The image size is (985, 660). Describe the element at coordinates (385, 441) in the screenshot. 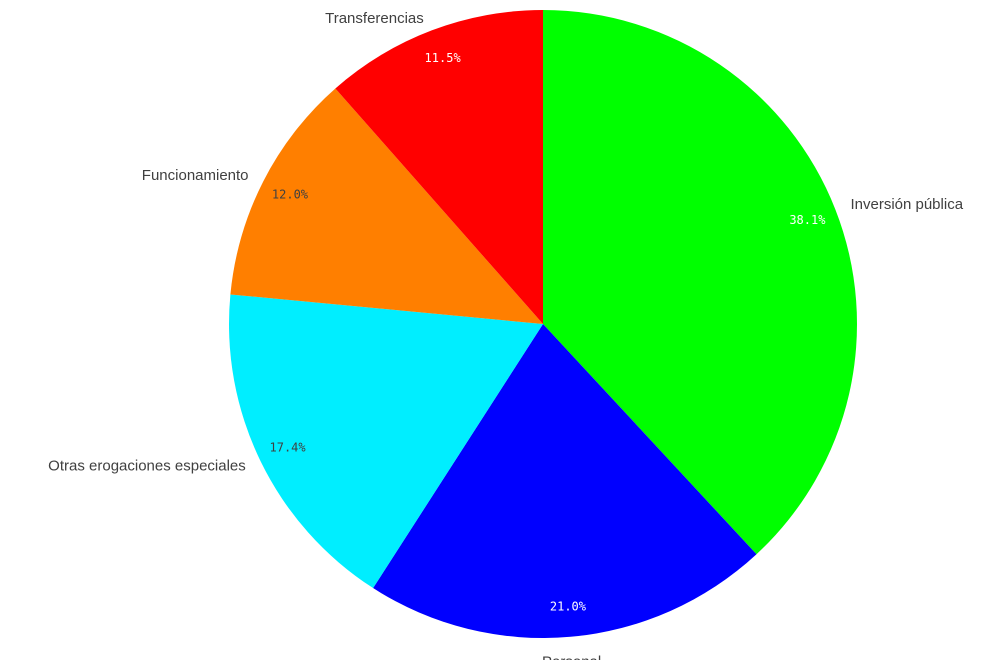

I see `pie-slice-otras-erogaciones-especiales` at that location.